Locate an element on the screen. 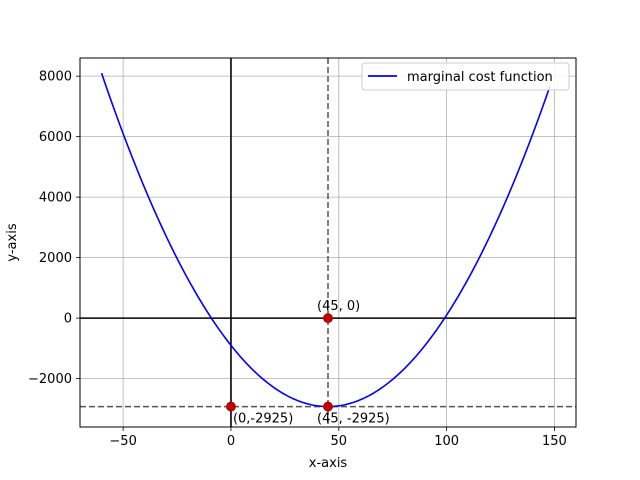  y-tick-label: 8000 is located at coordinates (55, 77).